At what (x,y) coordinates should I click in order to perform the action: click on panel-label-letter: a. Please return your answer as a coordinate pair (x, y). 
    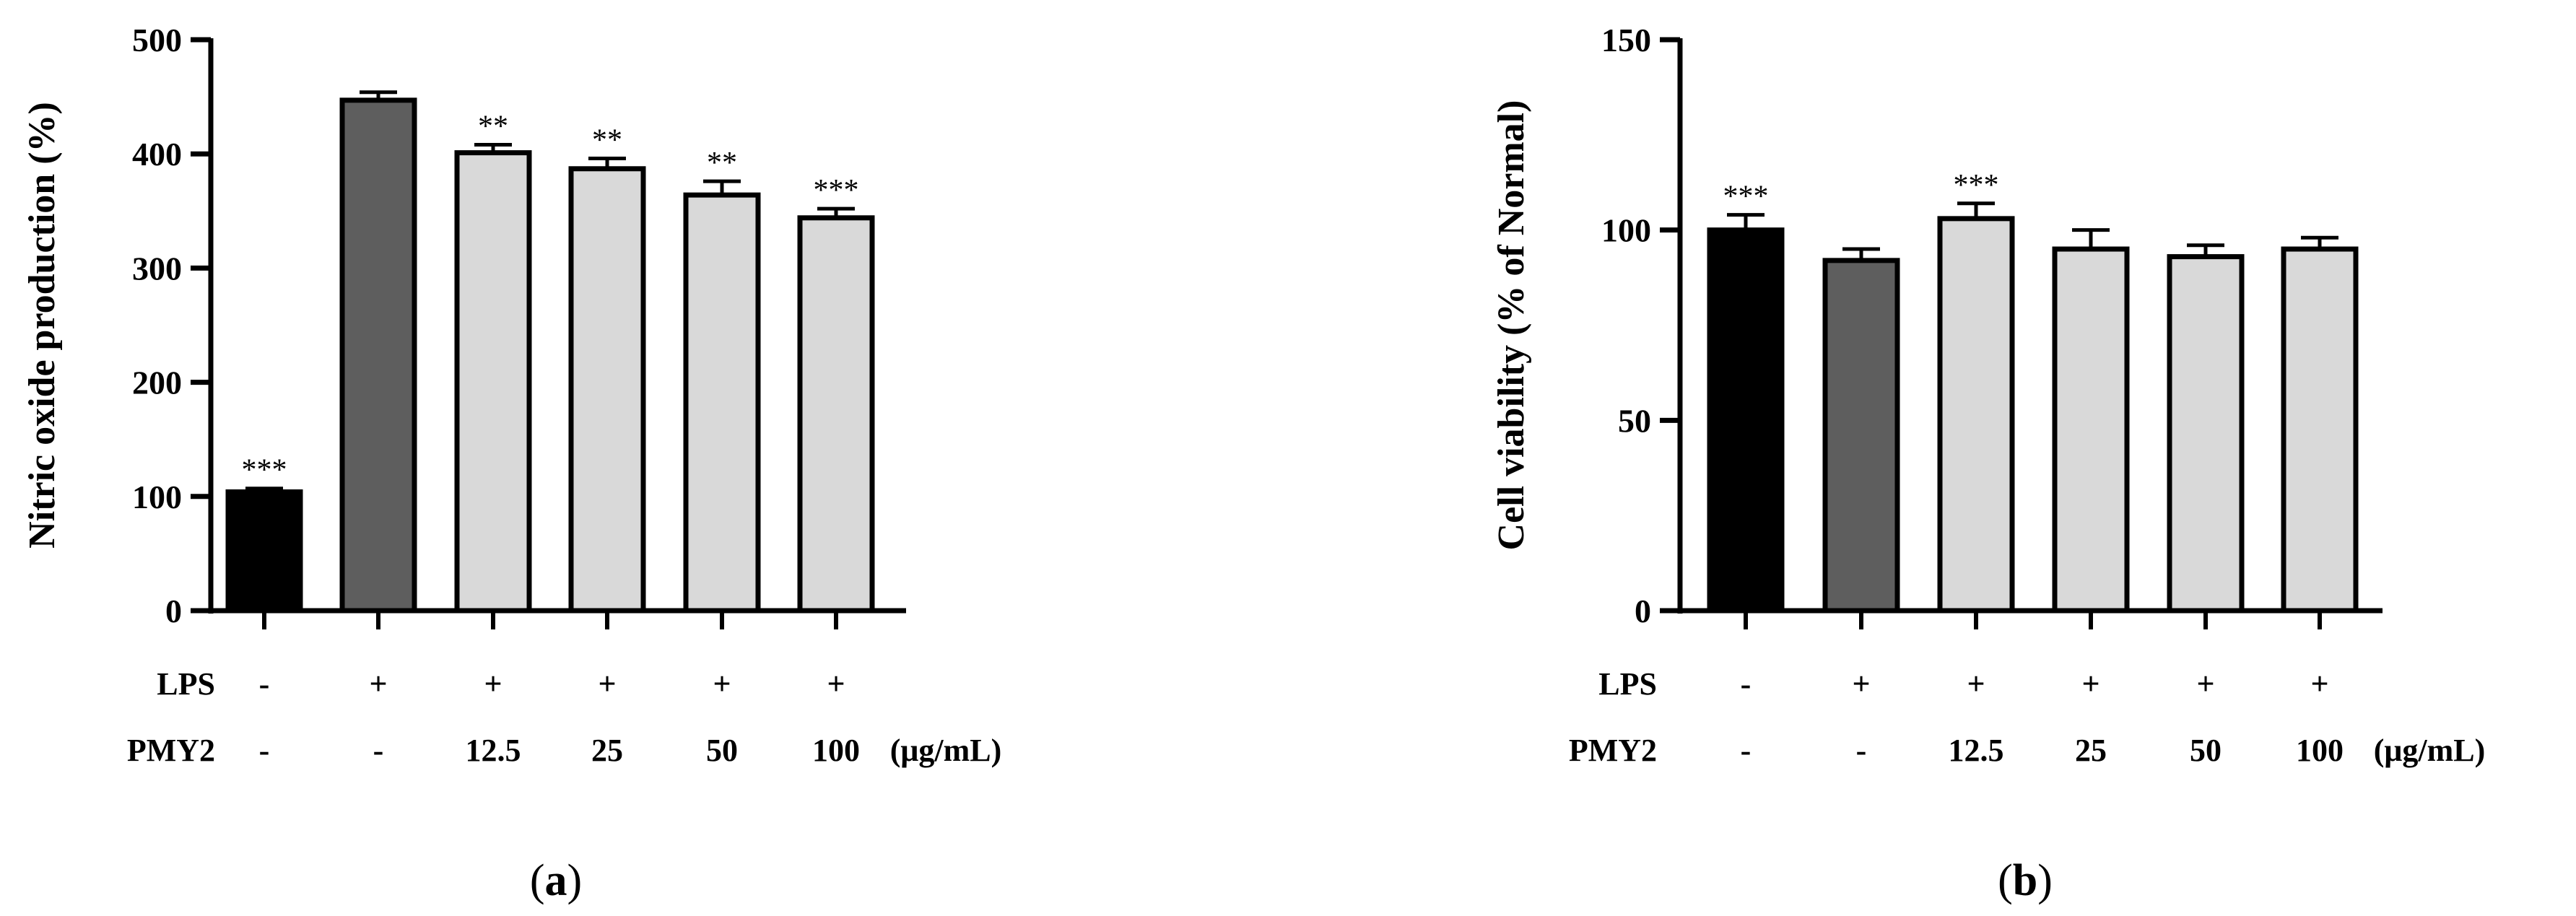
    Looking at the image, I should click on (556, 881).